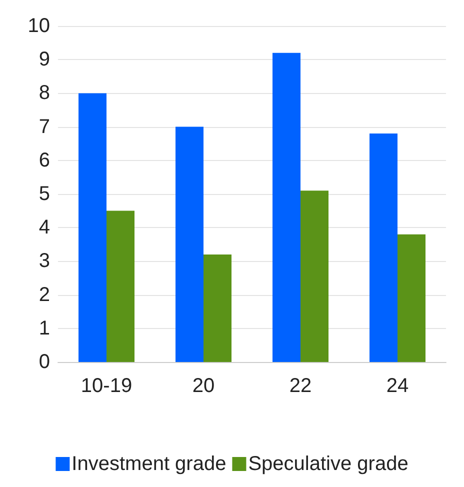  Describe the element at coordinates (328, 464) in the screenshot. I see `legend-label: Speculative grade` at that location.